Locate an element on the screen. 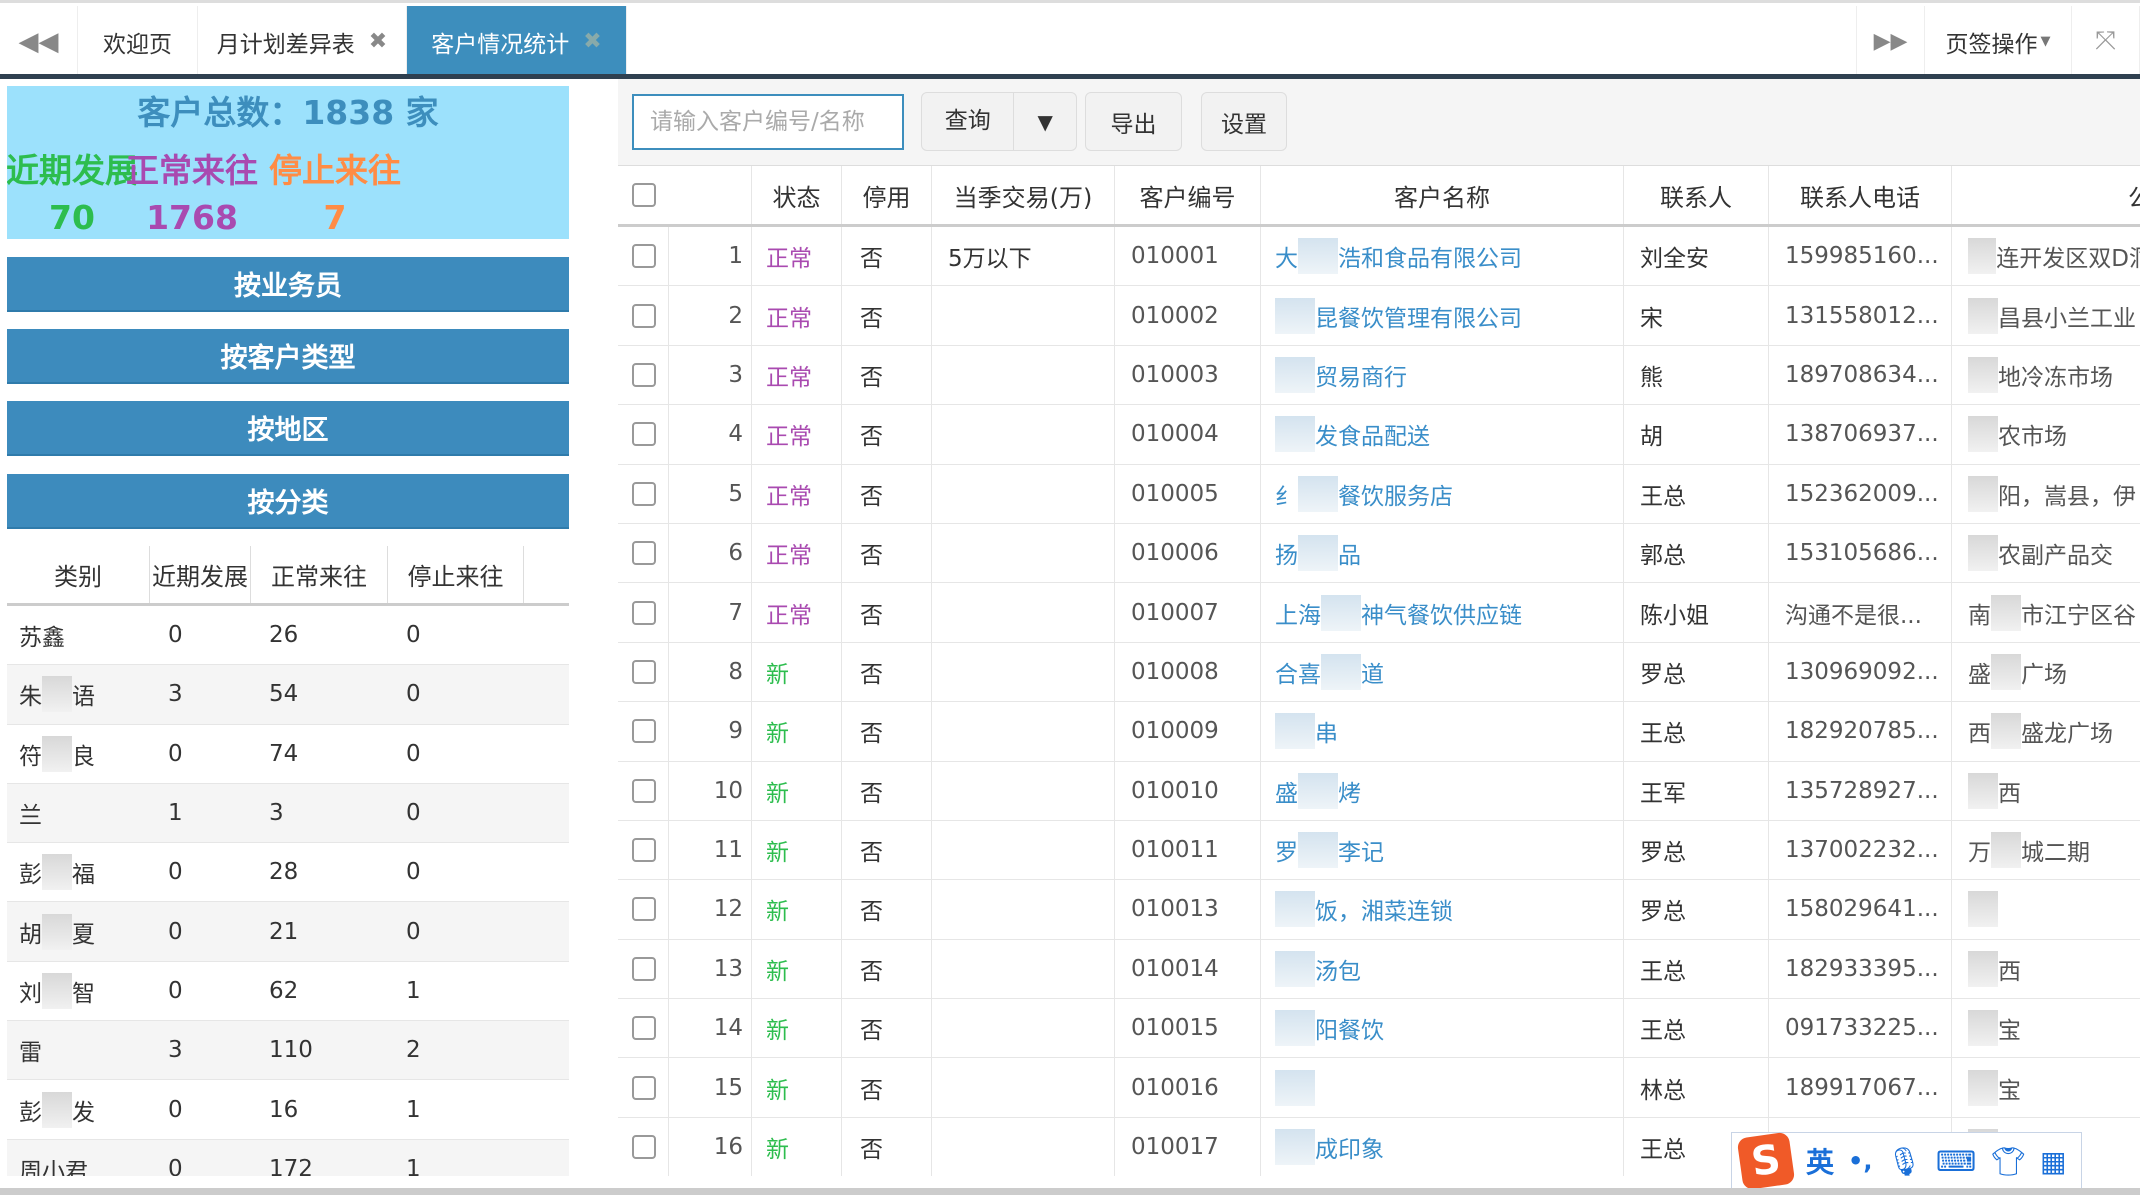 The image size is (2140, 1195). table-row: 11 新否 010011 罗李记 罗总 137002232... 万城二期 is located at coordinates (1379, 850).